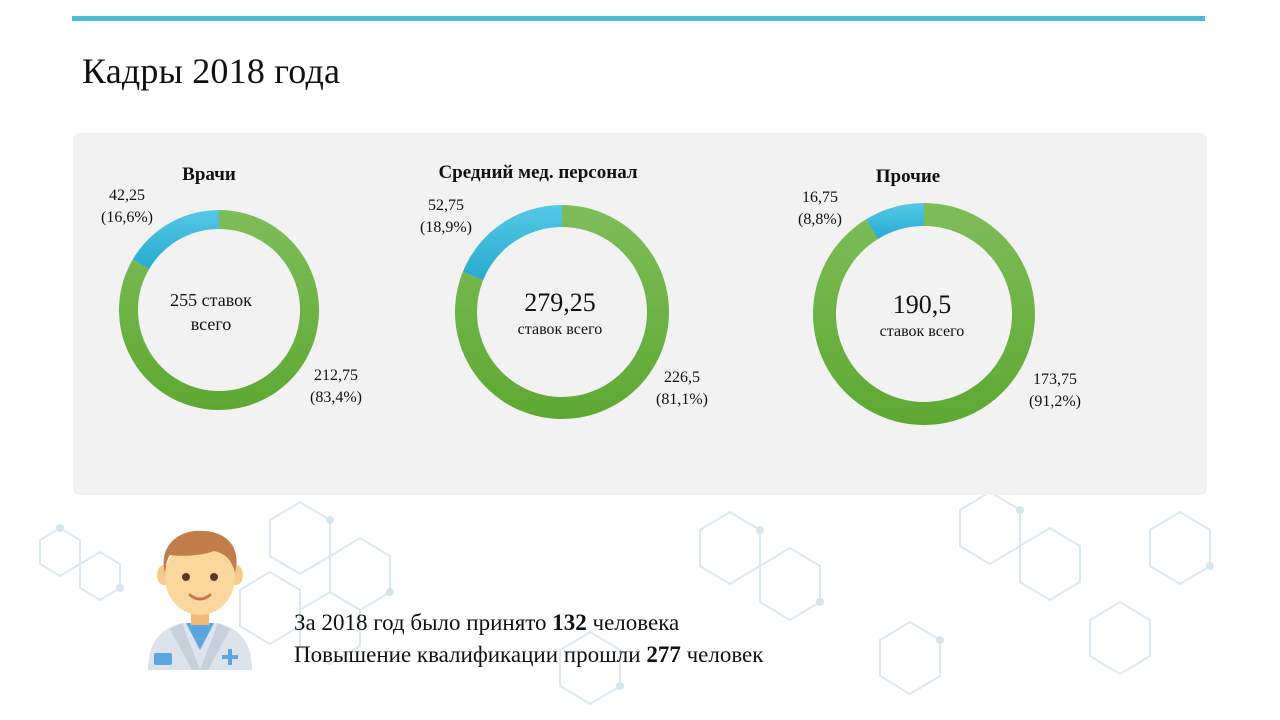  I want to click on center-total-sub: всего, so click(211, 324).